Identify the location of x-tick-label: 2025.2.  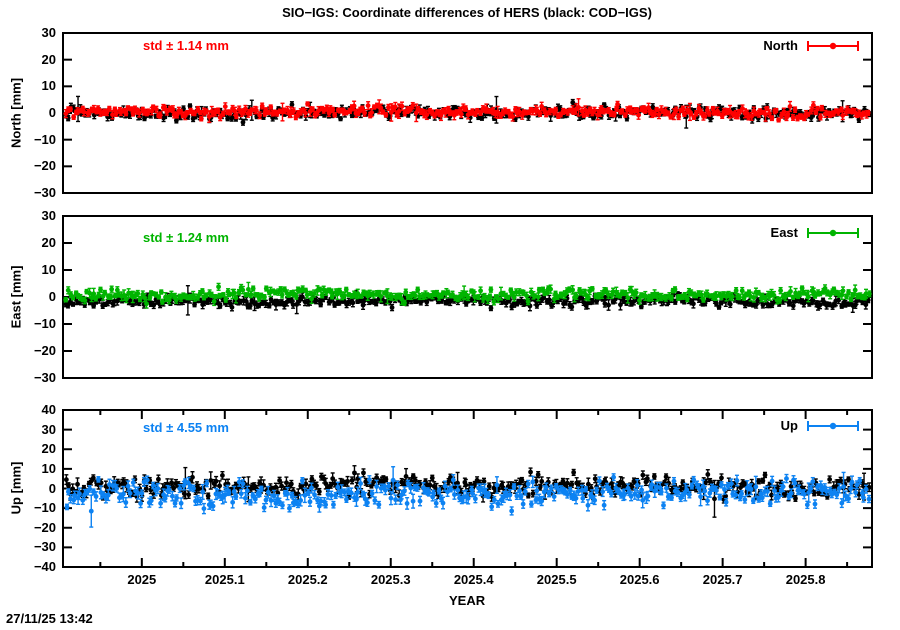
(308, 580).